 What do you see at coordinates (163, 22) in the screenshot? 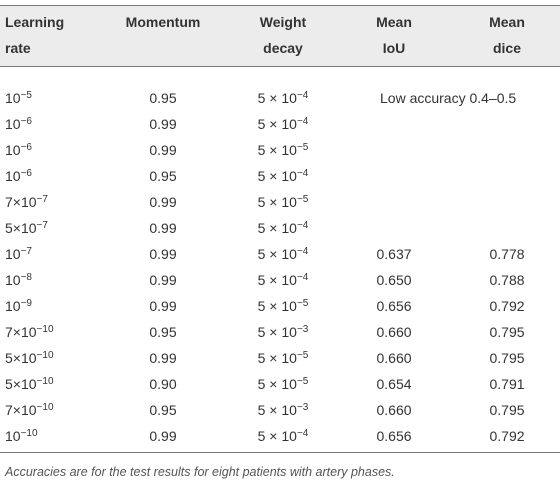
I see `column-header: Momentum` at bounding box center [163, 22].